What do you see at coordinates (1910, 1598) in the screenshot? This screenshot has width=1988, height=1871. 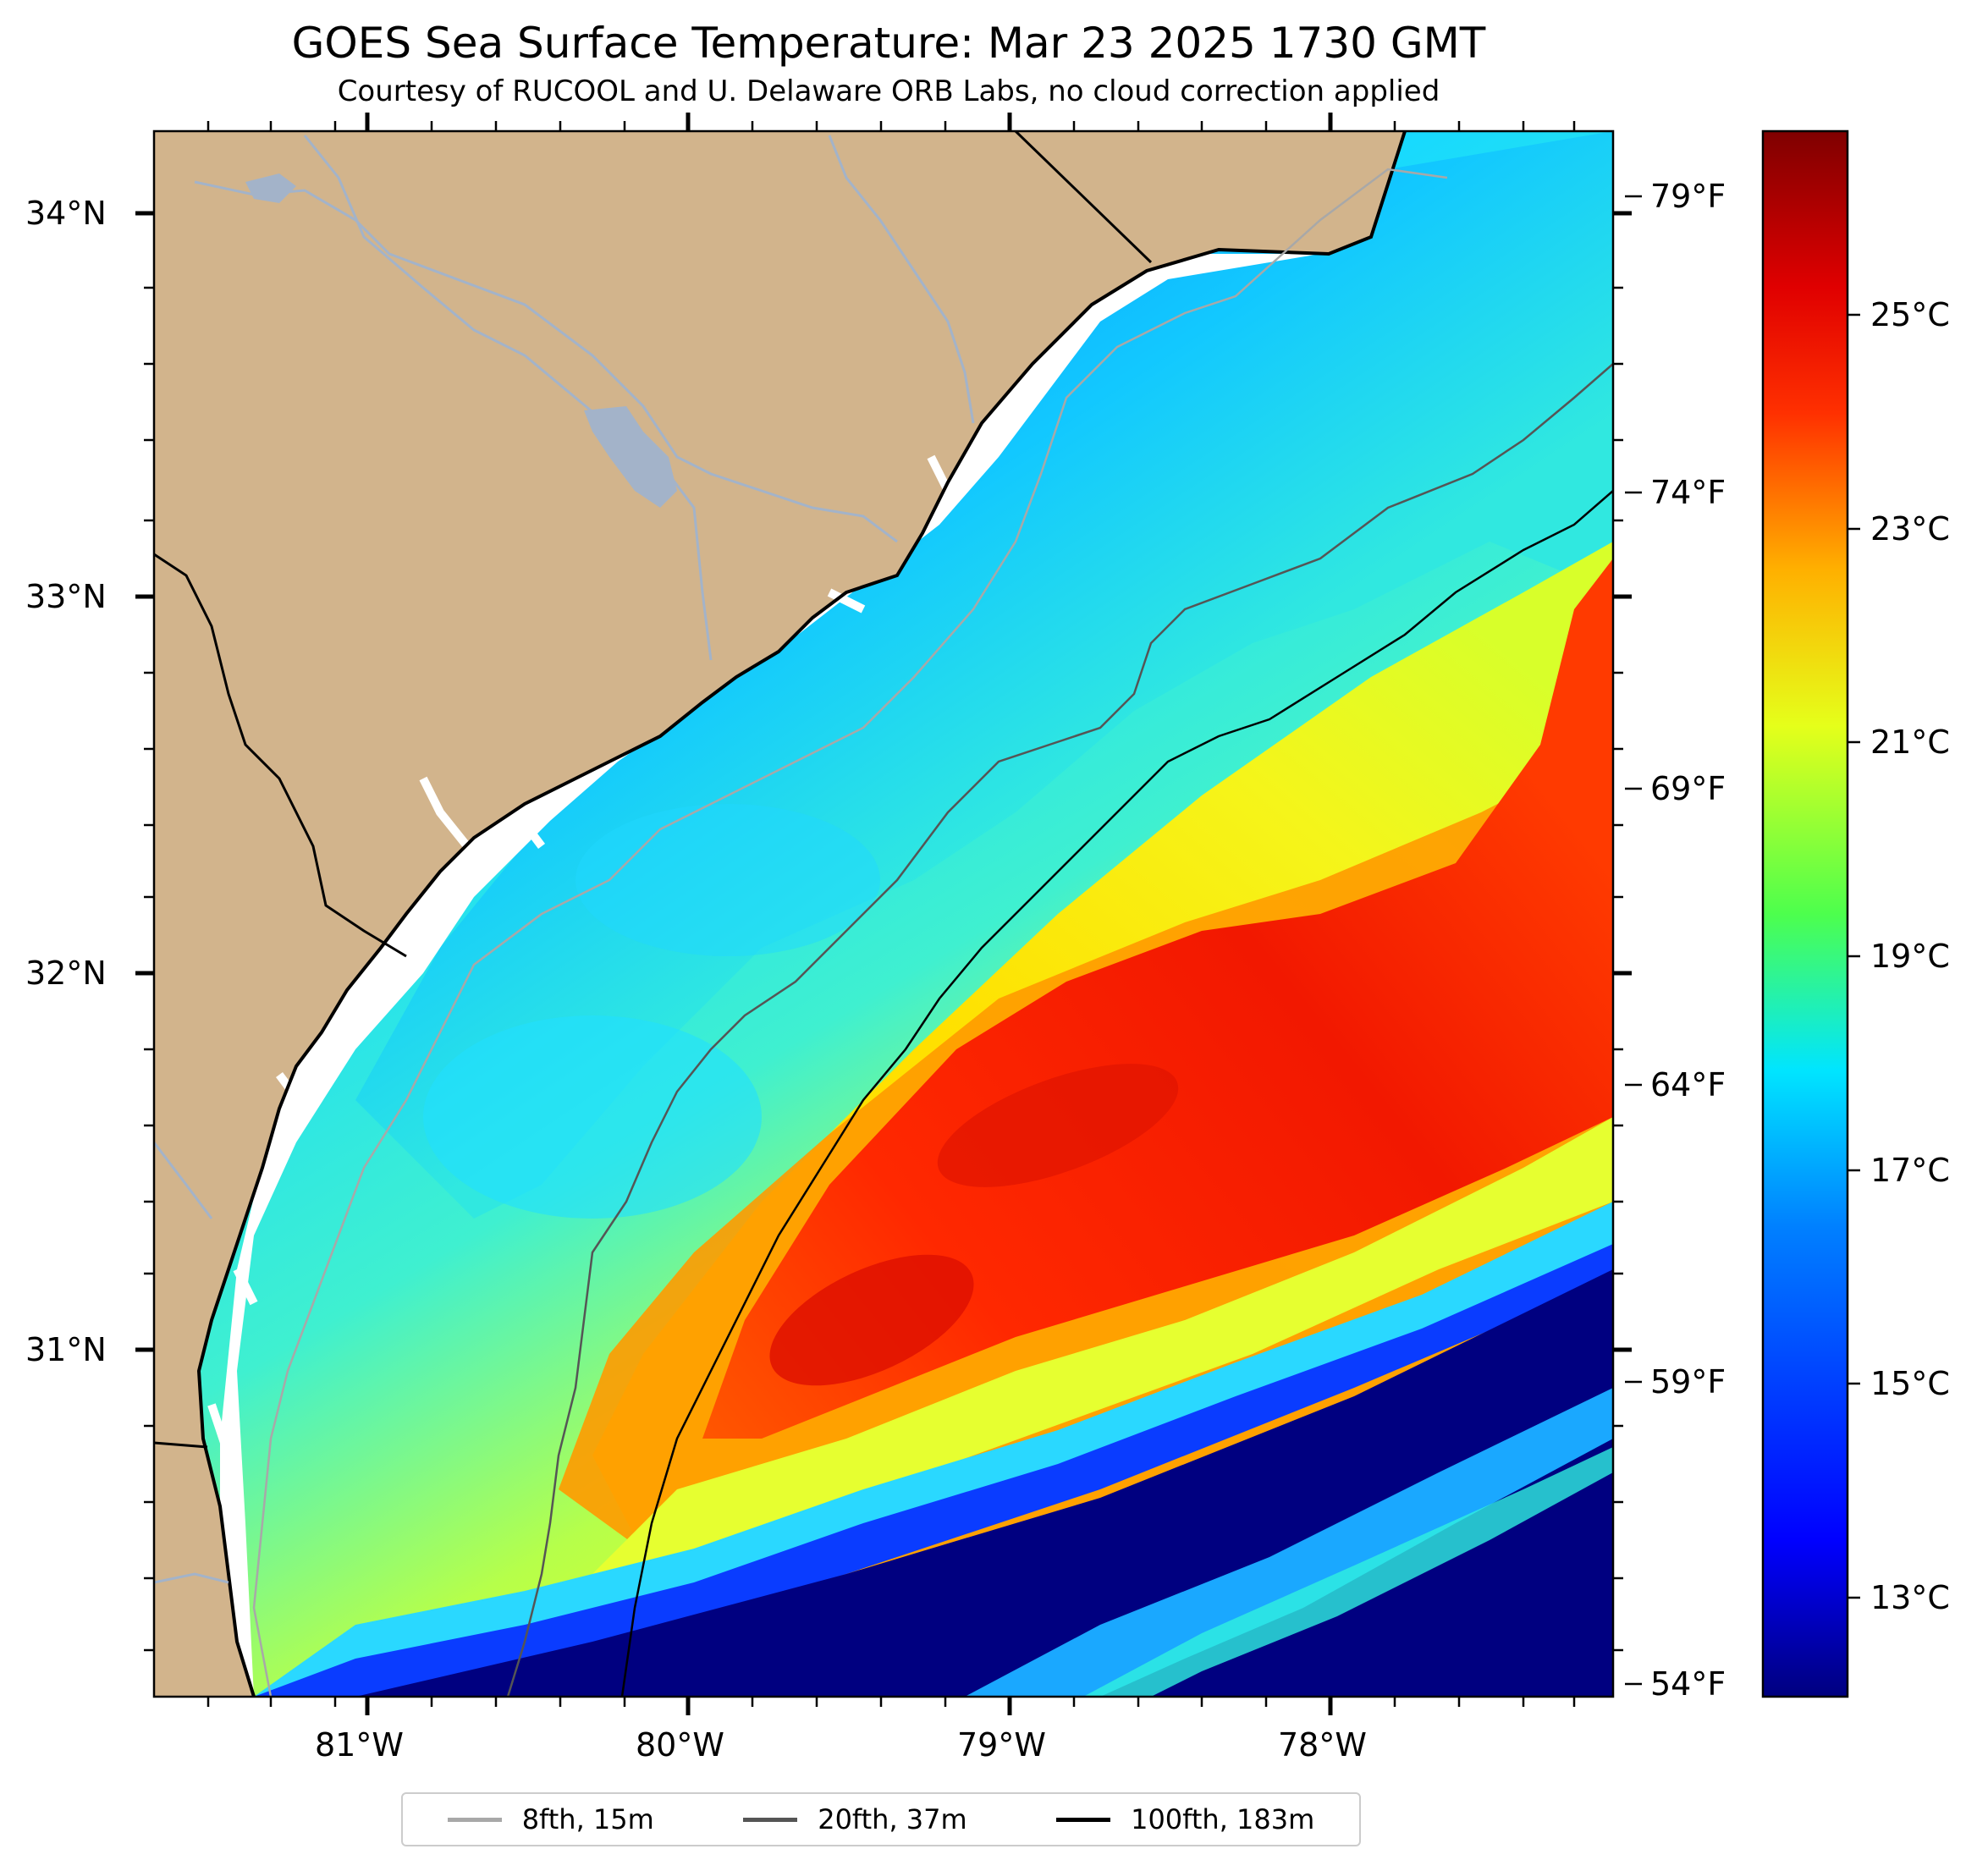 I see `colorbar-label-13c: 13°C` at bounding box center [1910, 1598].